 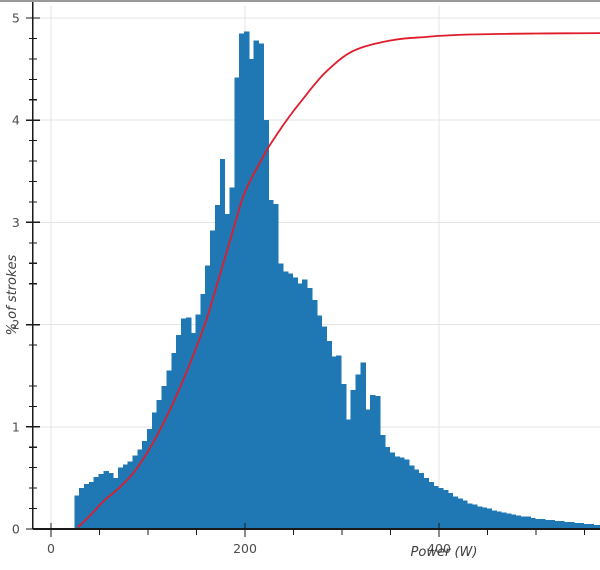 I want to click on x-axis-tick-label: 0, so click(x=51, y=548).